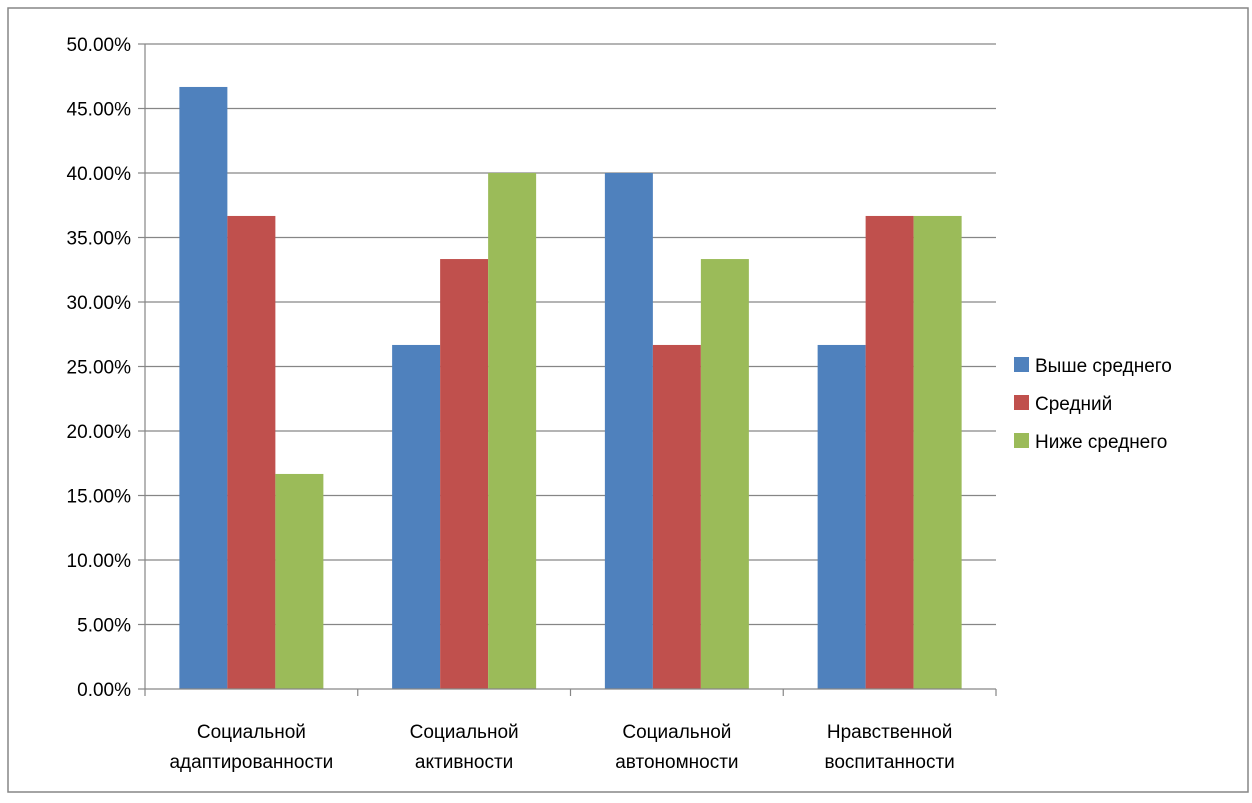 Image resolution: width=1252 pixels, height=803 pixels. What do you see at coordinates (104, 626) in the screenshot?
I see `y-tick-label: 5.00%` at bounding box center [104, 626].